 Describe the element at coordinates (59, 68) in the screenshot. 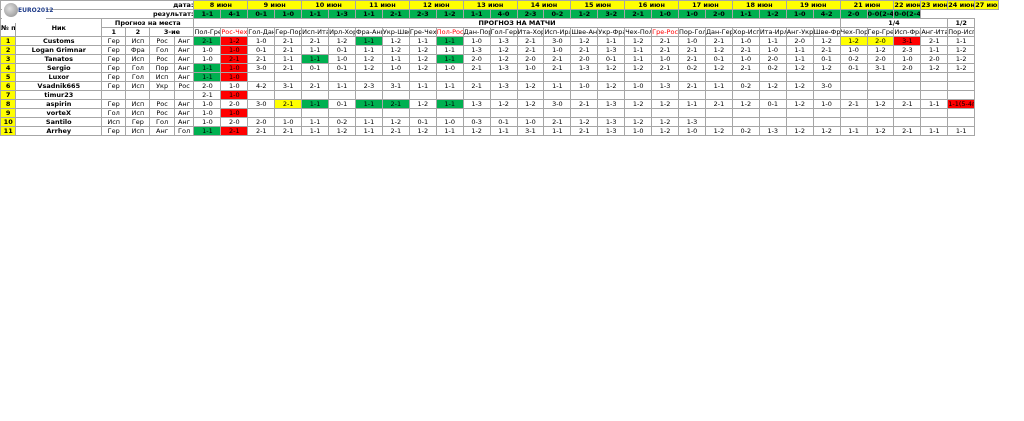

I see `player-nick: Sergio` at that location.